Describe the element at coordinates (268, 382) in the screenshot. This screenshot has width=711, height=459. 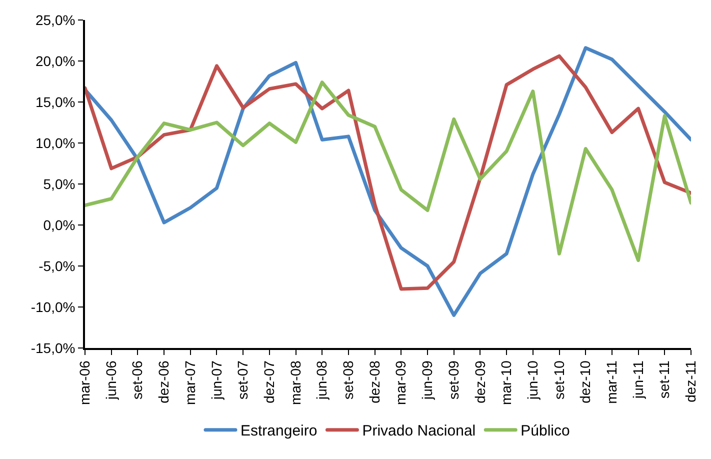
I see `x-tick-label: dez-07` at that location.